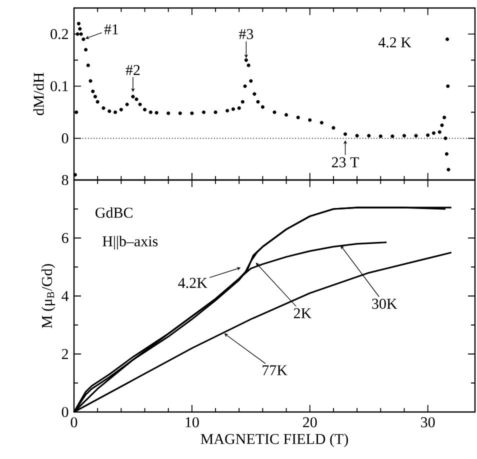  I want to click on y-tick-label: 2, so click(65, 354).